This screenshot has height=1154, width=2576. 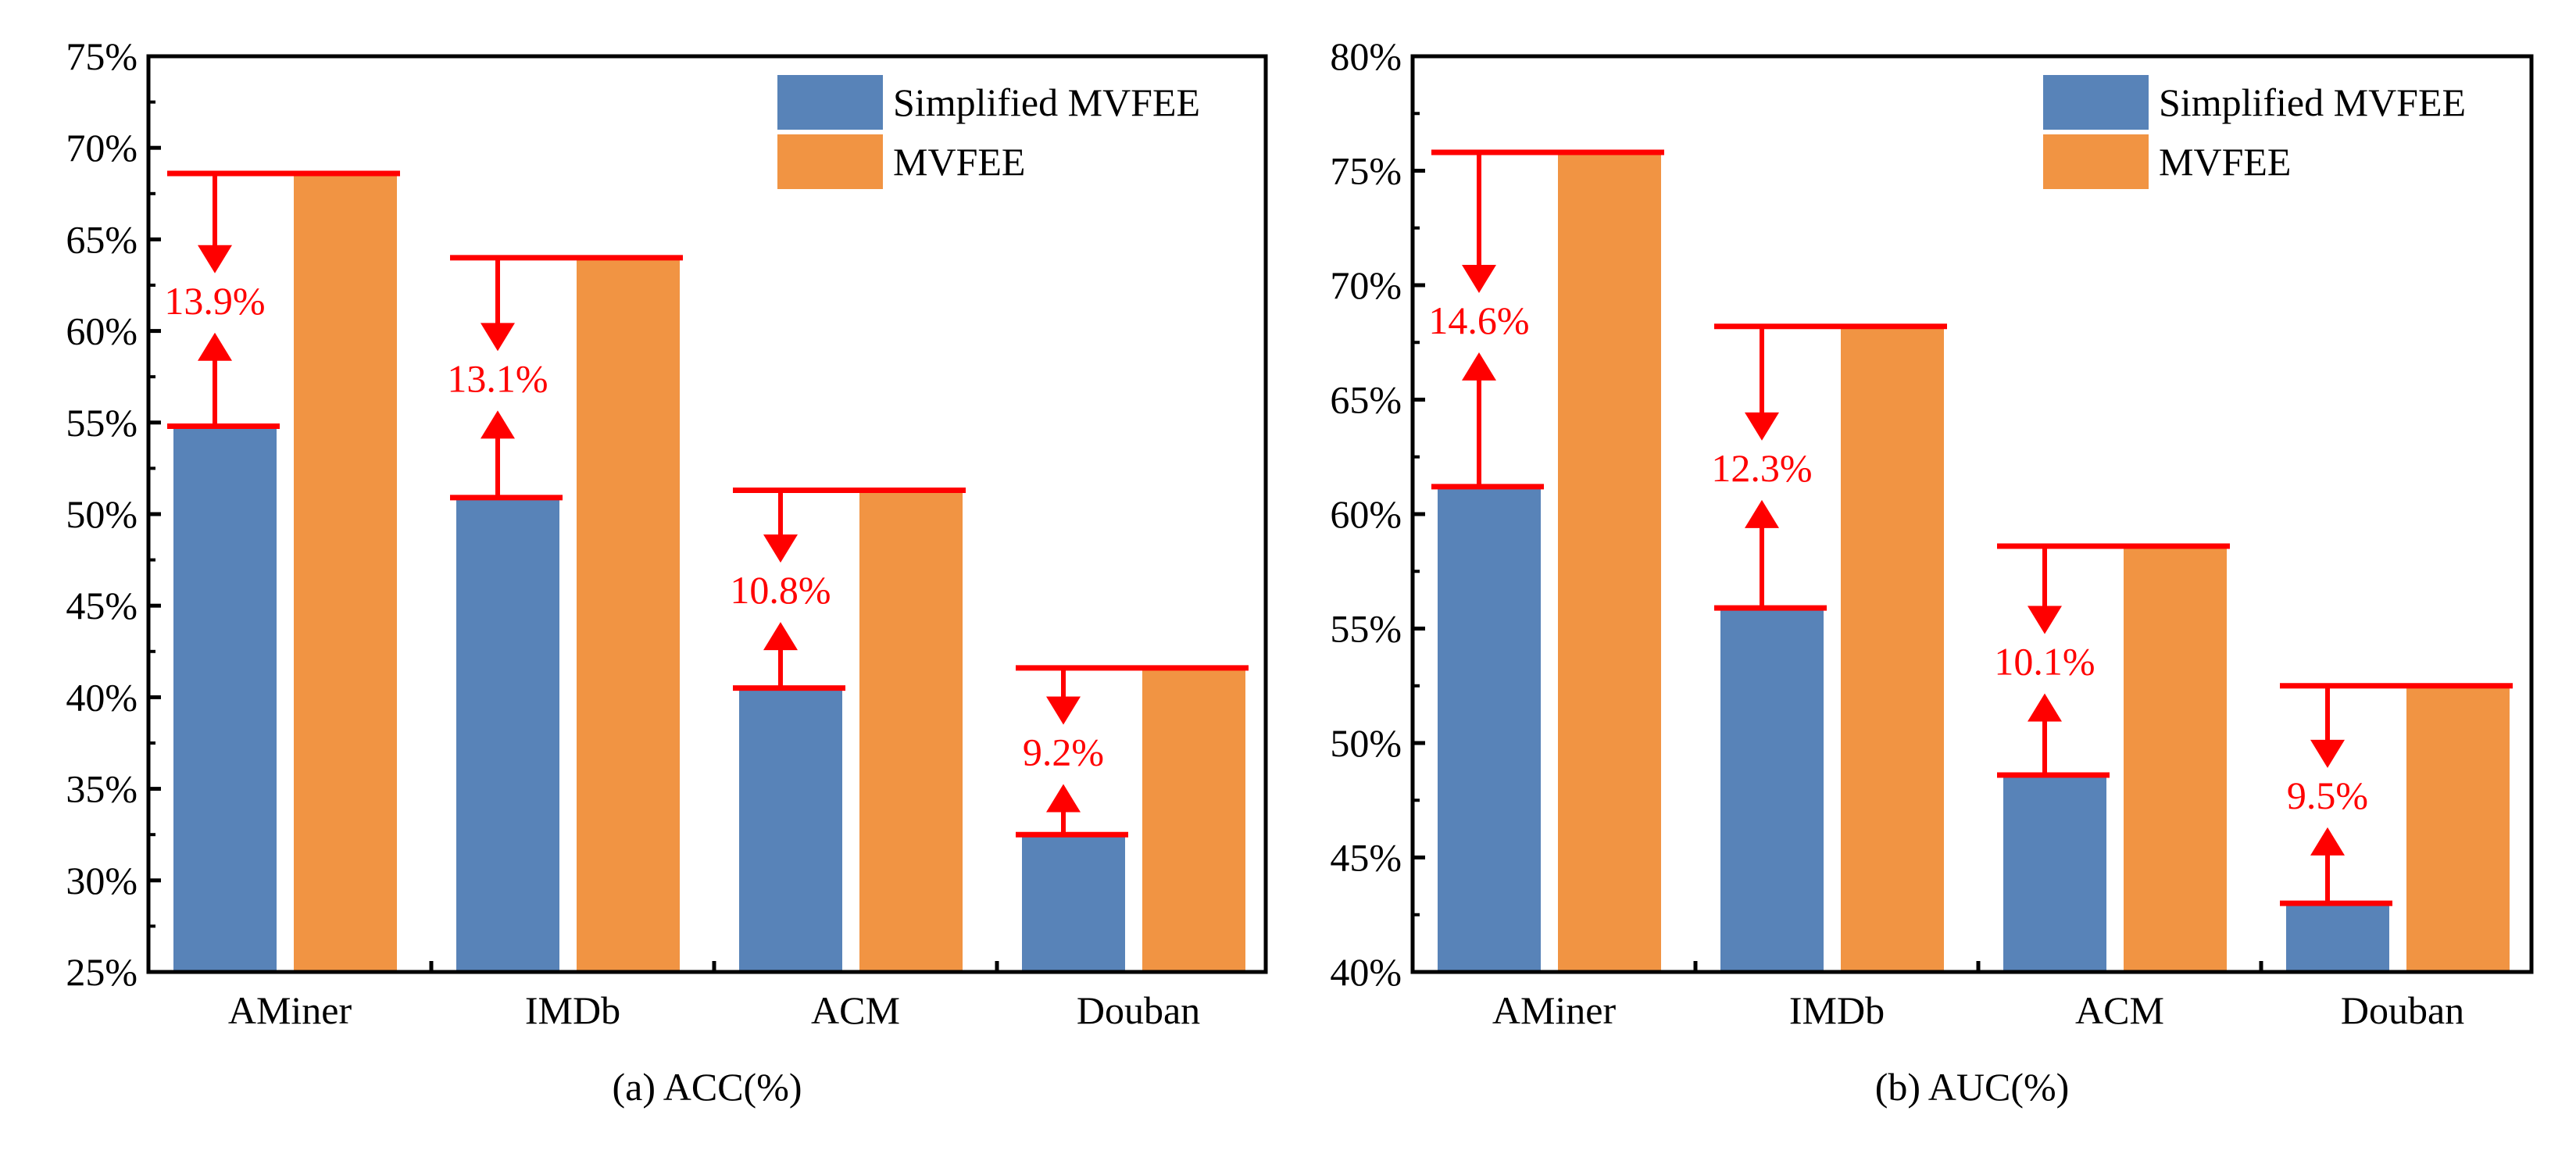 I want to click on y-tick-label: 35%, so click(x=102, y=789).